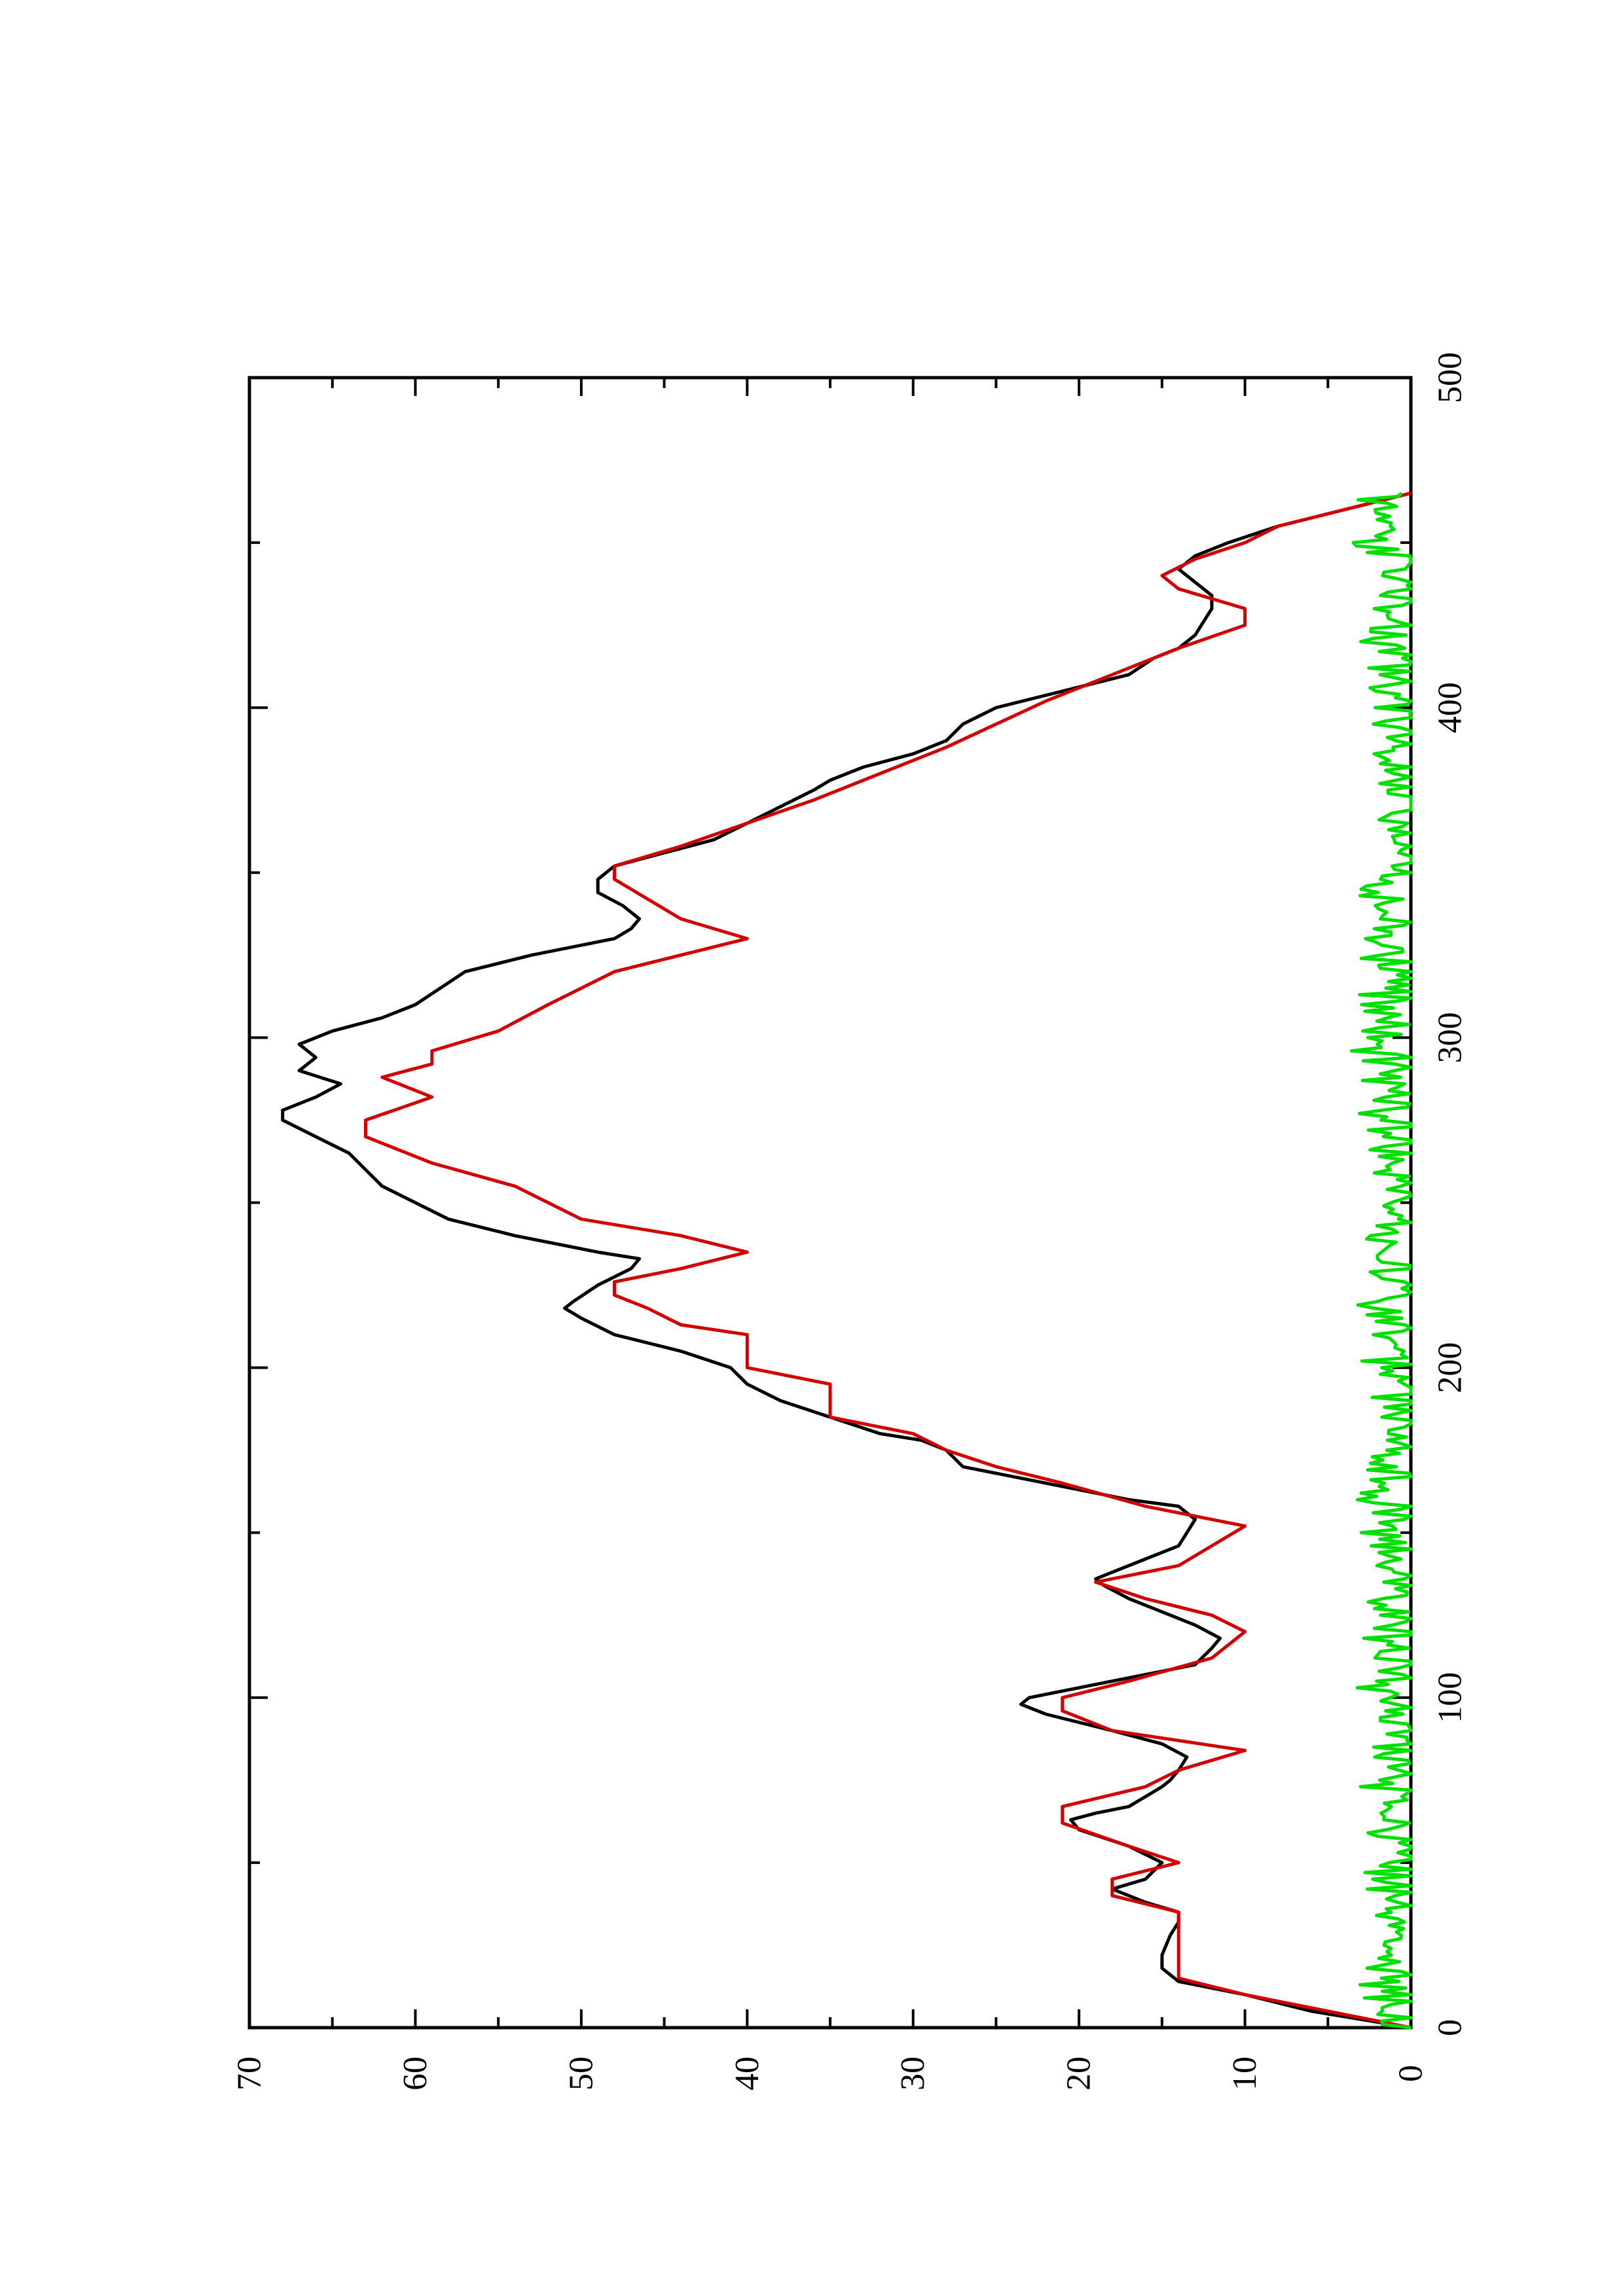  What do you see at coordinates (1450, 377) in the screenshot?
I see `x-tick-label: 500` at bounding box center [1450, 377].